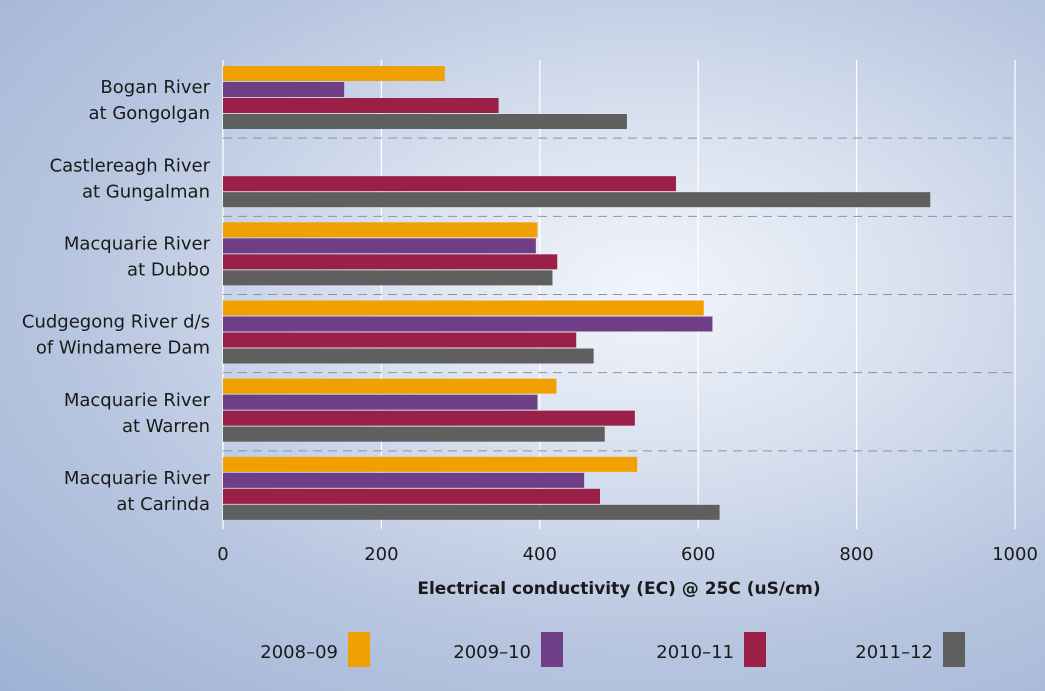 This screenshot has width=1045, height=691. Describe the element at coordinates (334, 73) in the screenshot. I see `bar-2008–09-0` at that location.